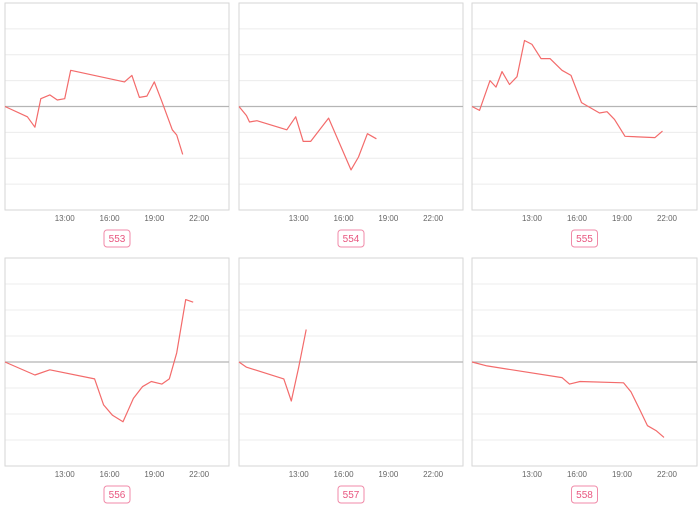 Image resolution: width=700 pixels, height=510 pixels. I want to click on panel-badge-label: 554, so click(351, 239).